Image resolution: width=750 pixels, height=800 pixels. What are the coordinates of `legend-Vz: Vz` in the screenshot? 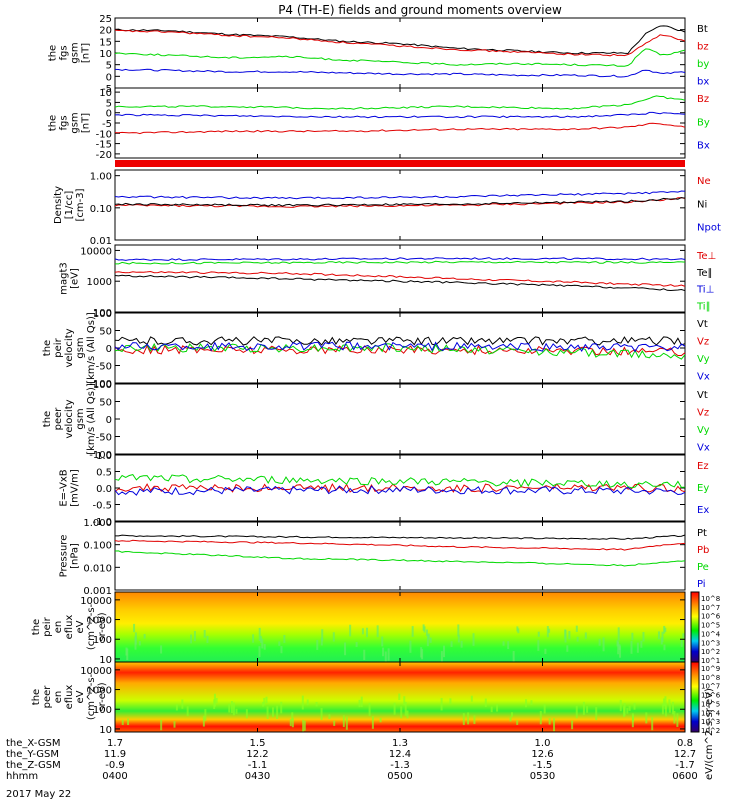 It's located at (703, 342).